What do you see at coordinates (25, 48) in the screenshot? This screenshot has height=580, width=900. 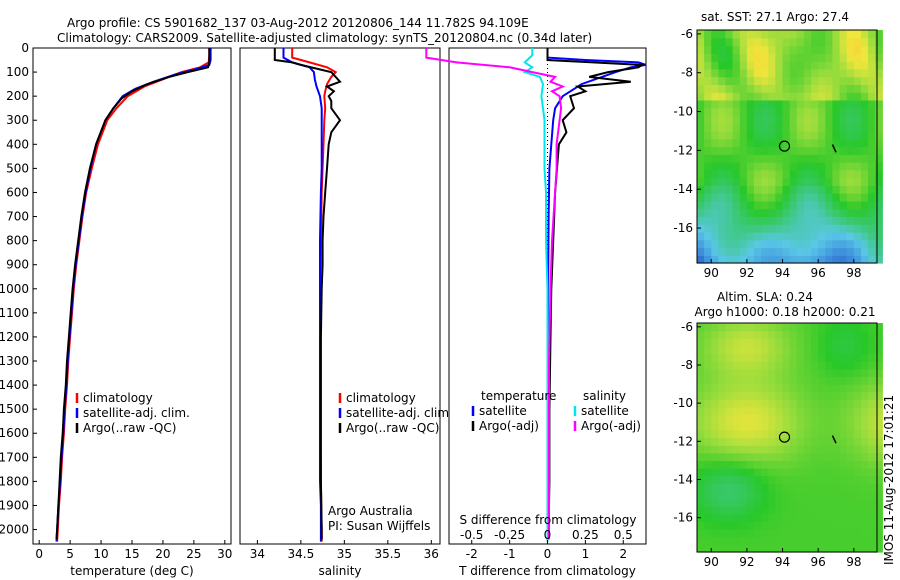 I see `y-tick-label: 0` at bounding box center [25, 48].